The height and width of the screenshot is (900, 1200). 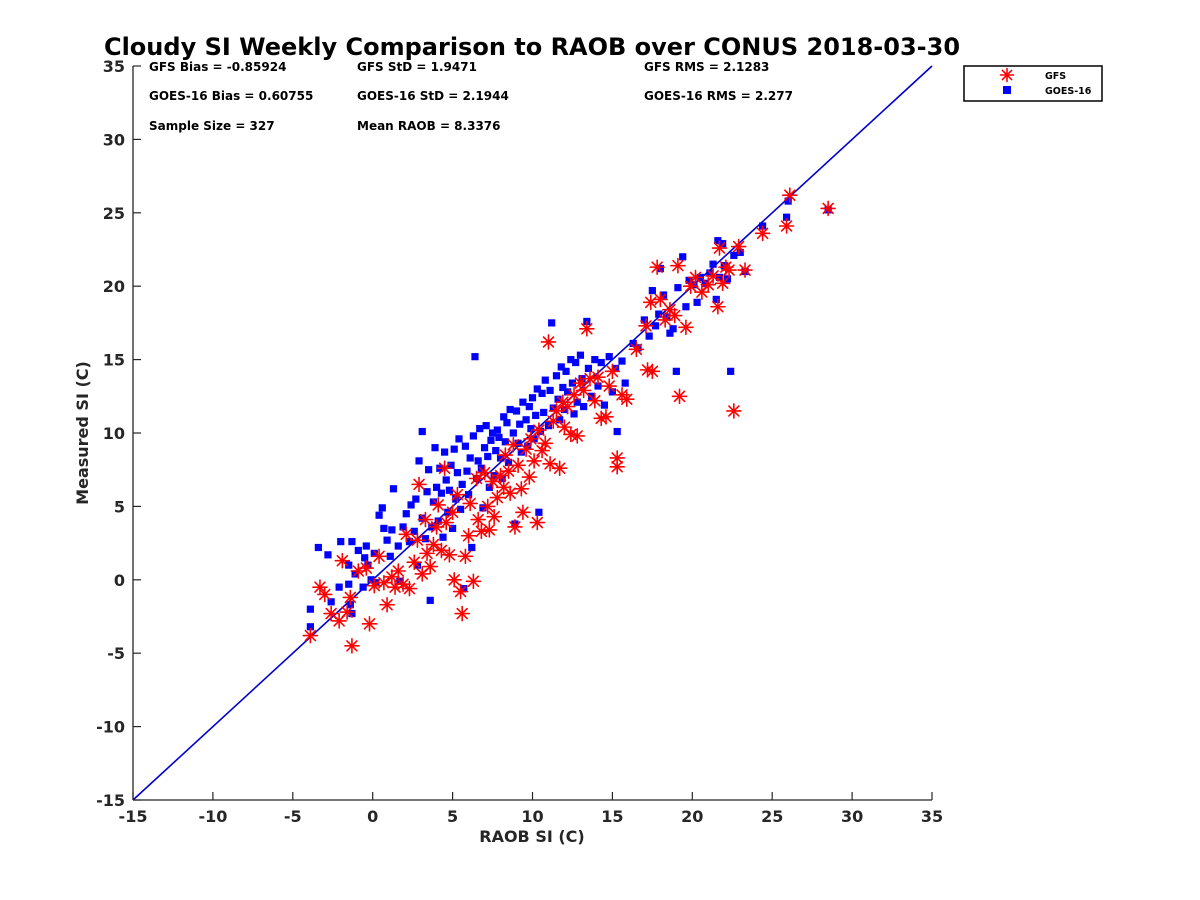 What do you see at coordinates (114, 360) in the screenshot?
I see `y-tick-label: 15` at bounding box center [114, 360].